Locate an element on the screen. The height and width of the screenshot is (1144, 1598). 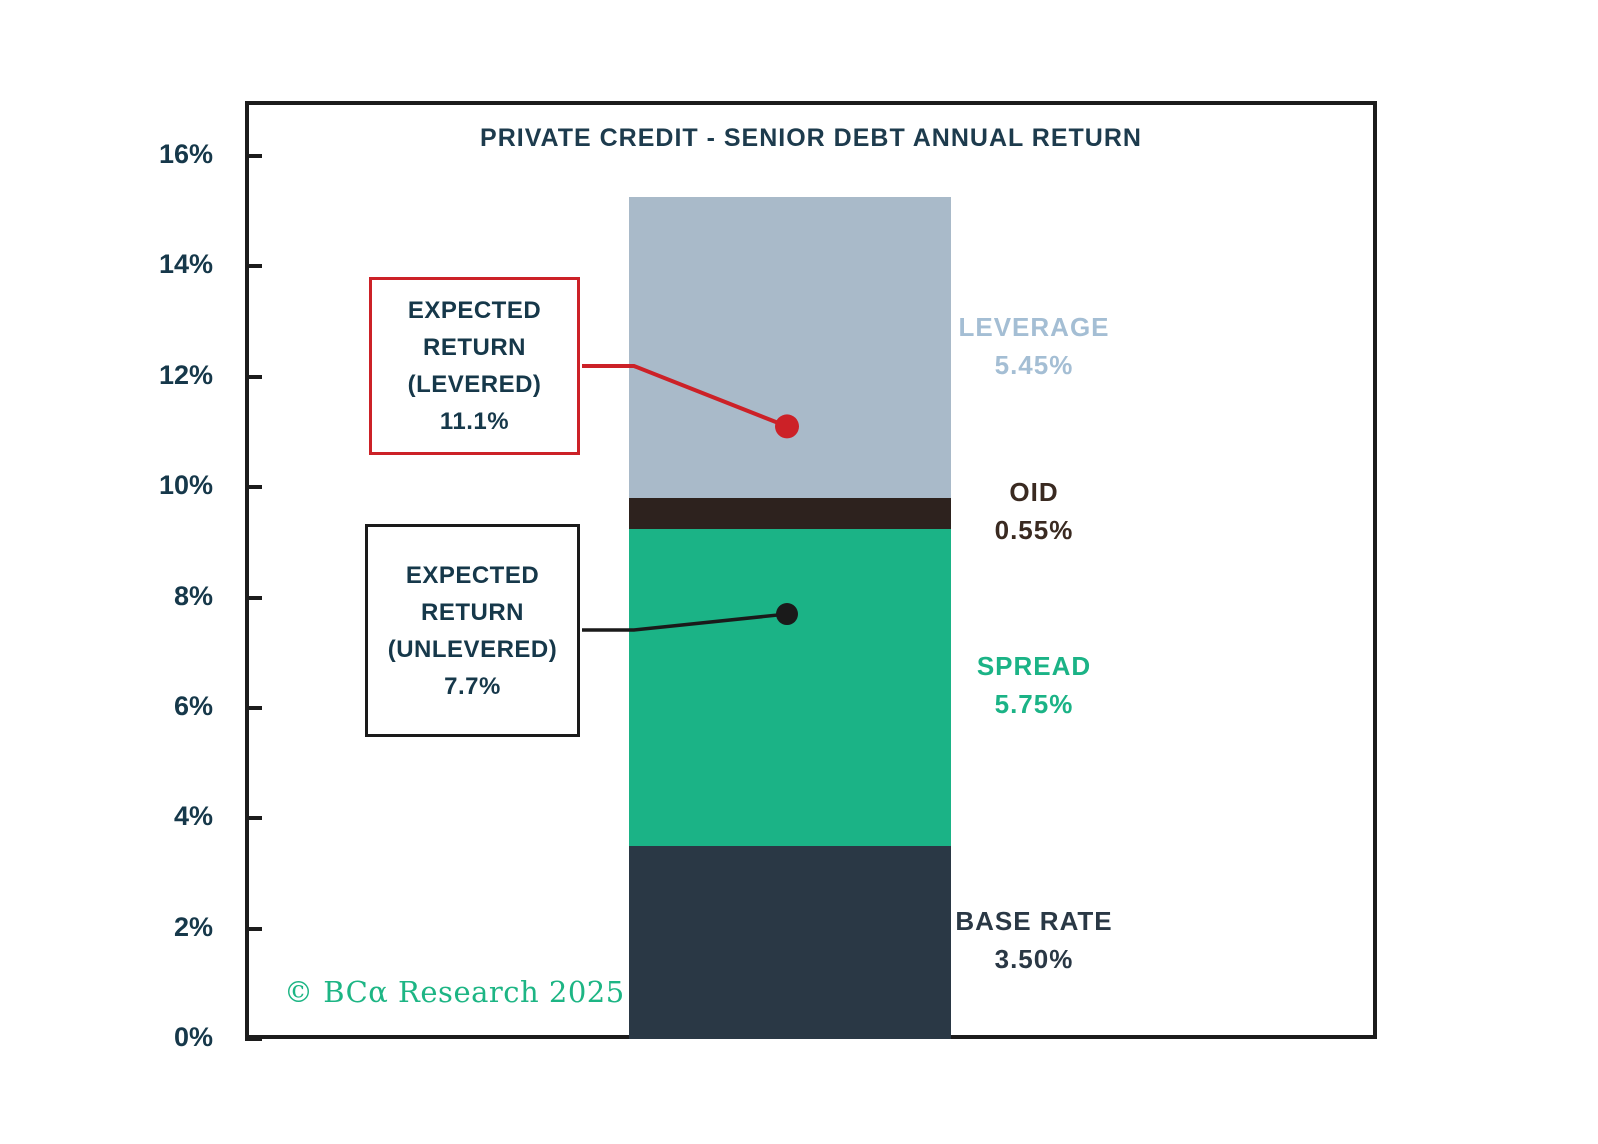
segment-value: 3.50% is located at coordinates (1034, 959).